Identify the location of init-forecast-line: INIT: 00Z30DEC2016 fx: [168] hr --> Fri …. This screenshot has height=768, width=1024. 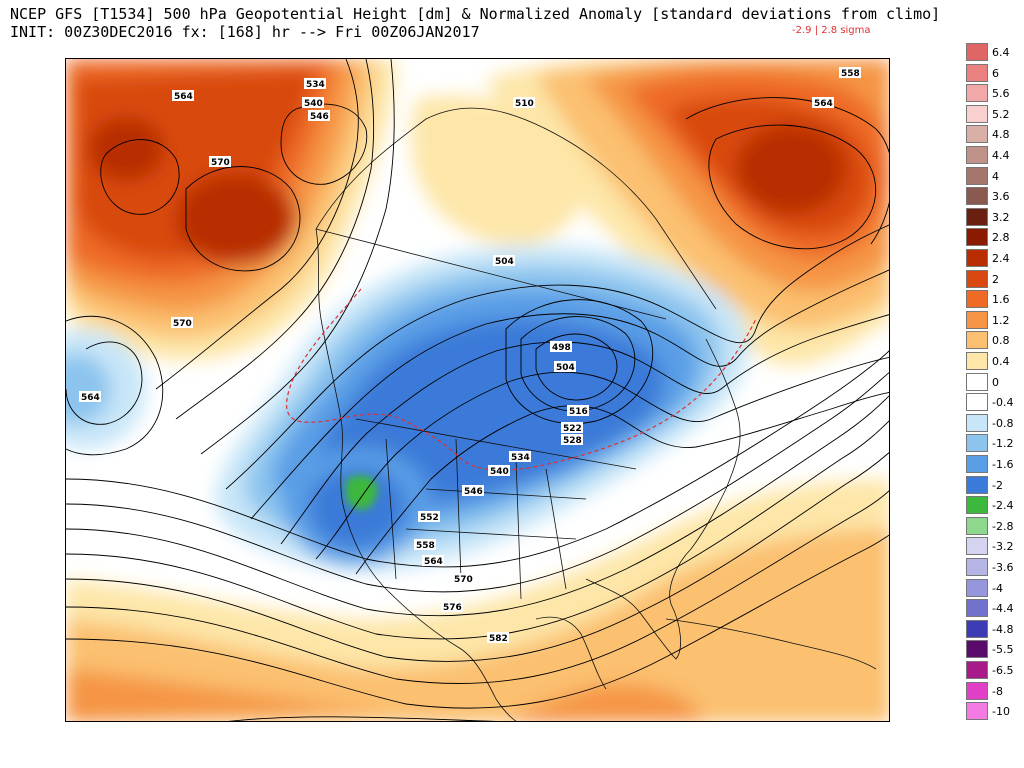
(245, 32).